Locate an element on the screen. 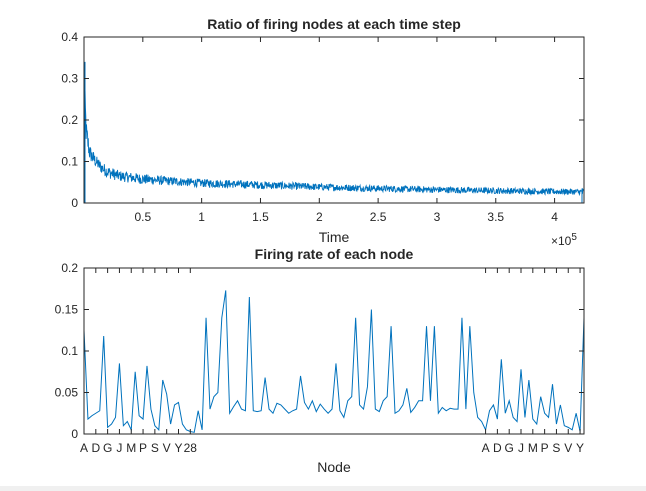 This screenshot has width=646, height=491. y-tick-label: 0.15 is located at coordinates (67, 310).